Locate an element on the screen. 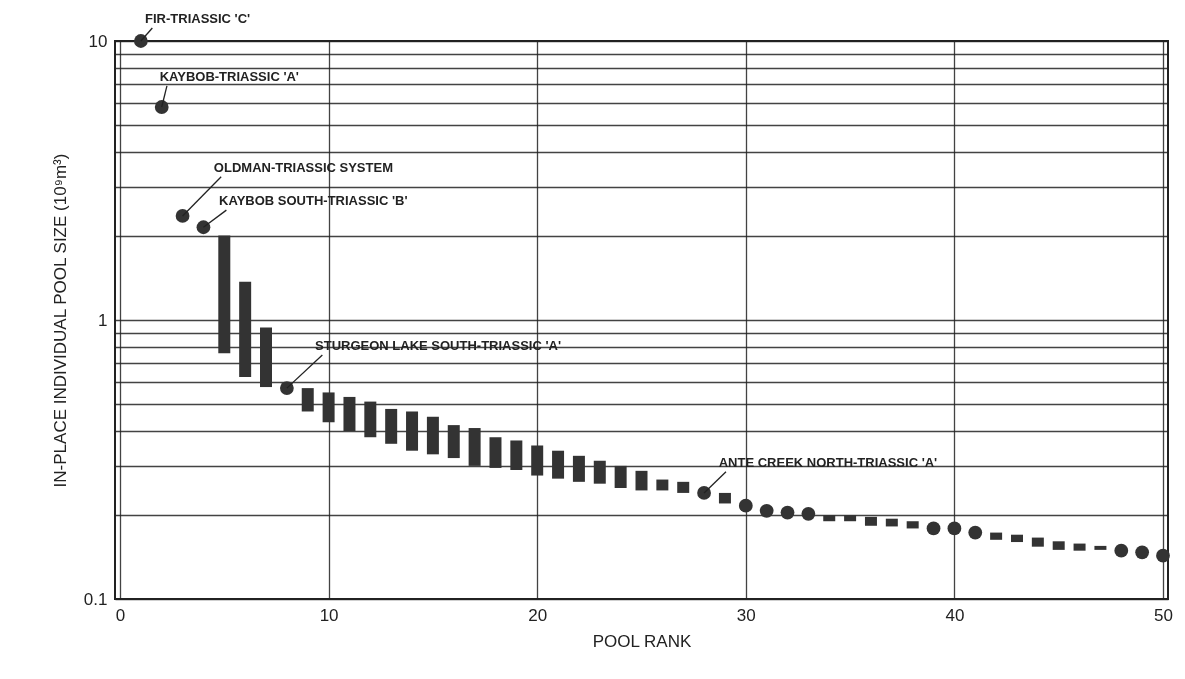 This screenshot has height=679, width=1185. annotation: KAYBOB-TRIASSIC 'A' is located at coordinates (229, 76).